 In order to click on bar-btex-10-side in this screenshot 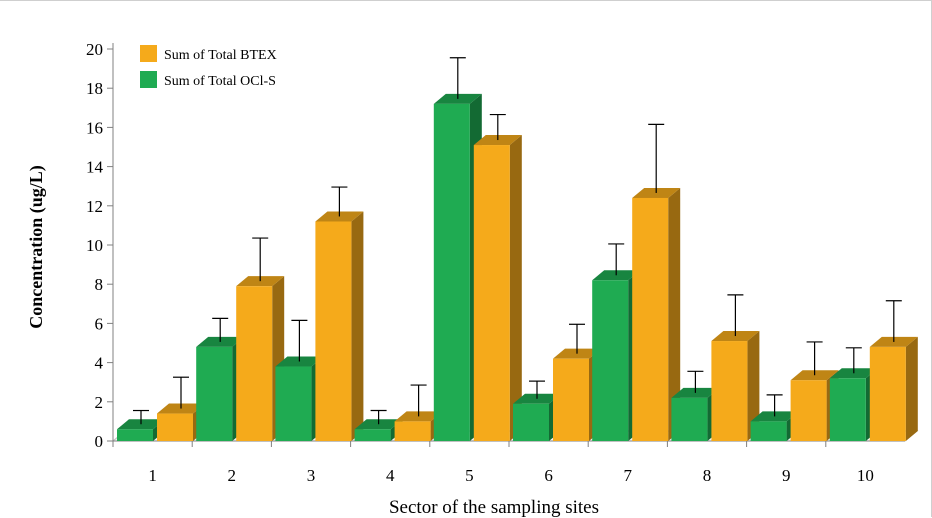, I will do `click(911, 388)`.